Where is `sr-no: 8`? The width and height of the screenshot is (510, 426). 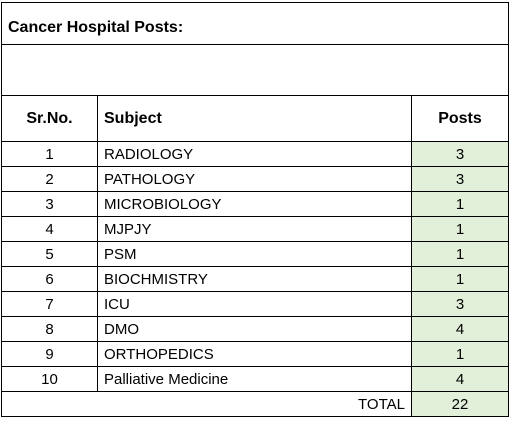
sr-no: 8 is located at coordinates (49, 329).